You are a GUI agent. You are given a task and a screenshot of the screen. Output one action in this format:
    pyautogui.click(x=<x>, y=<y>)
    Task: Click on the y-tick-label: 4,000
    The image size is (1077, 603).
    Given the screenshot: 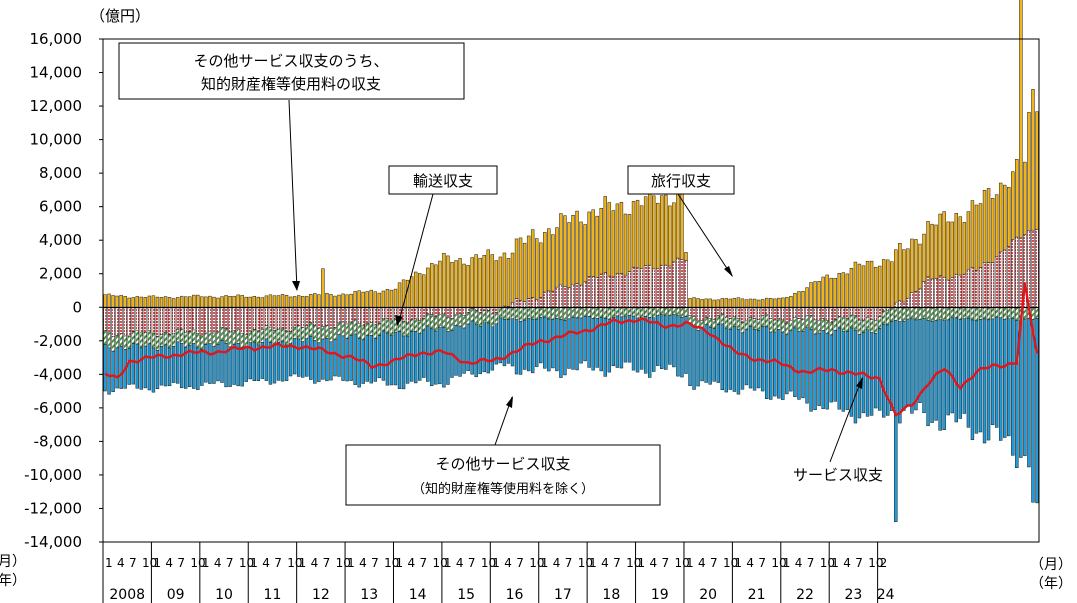 What is the action you would take?
    pyautogui.click(x=60, y=240)
    